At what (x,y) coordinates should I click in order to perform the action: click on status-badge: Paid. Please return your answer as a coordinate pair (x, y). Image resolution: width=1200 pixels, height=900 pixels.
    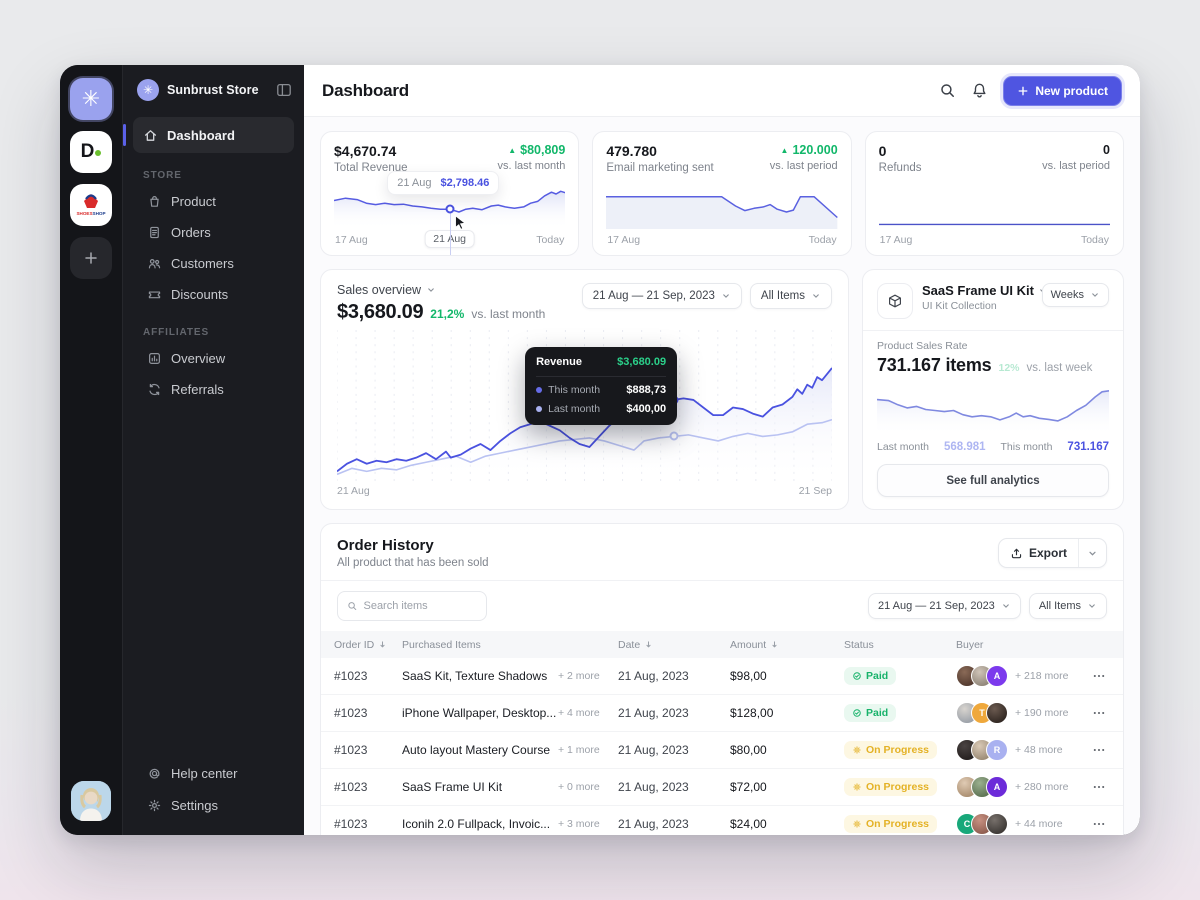
    Looking at the image, I should click on (870, 712).